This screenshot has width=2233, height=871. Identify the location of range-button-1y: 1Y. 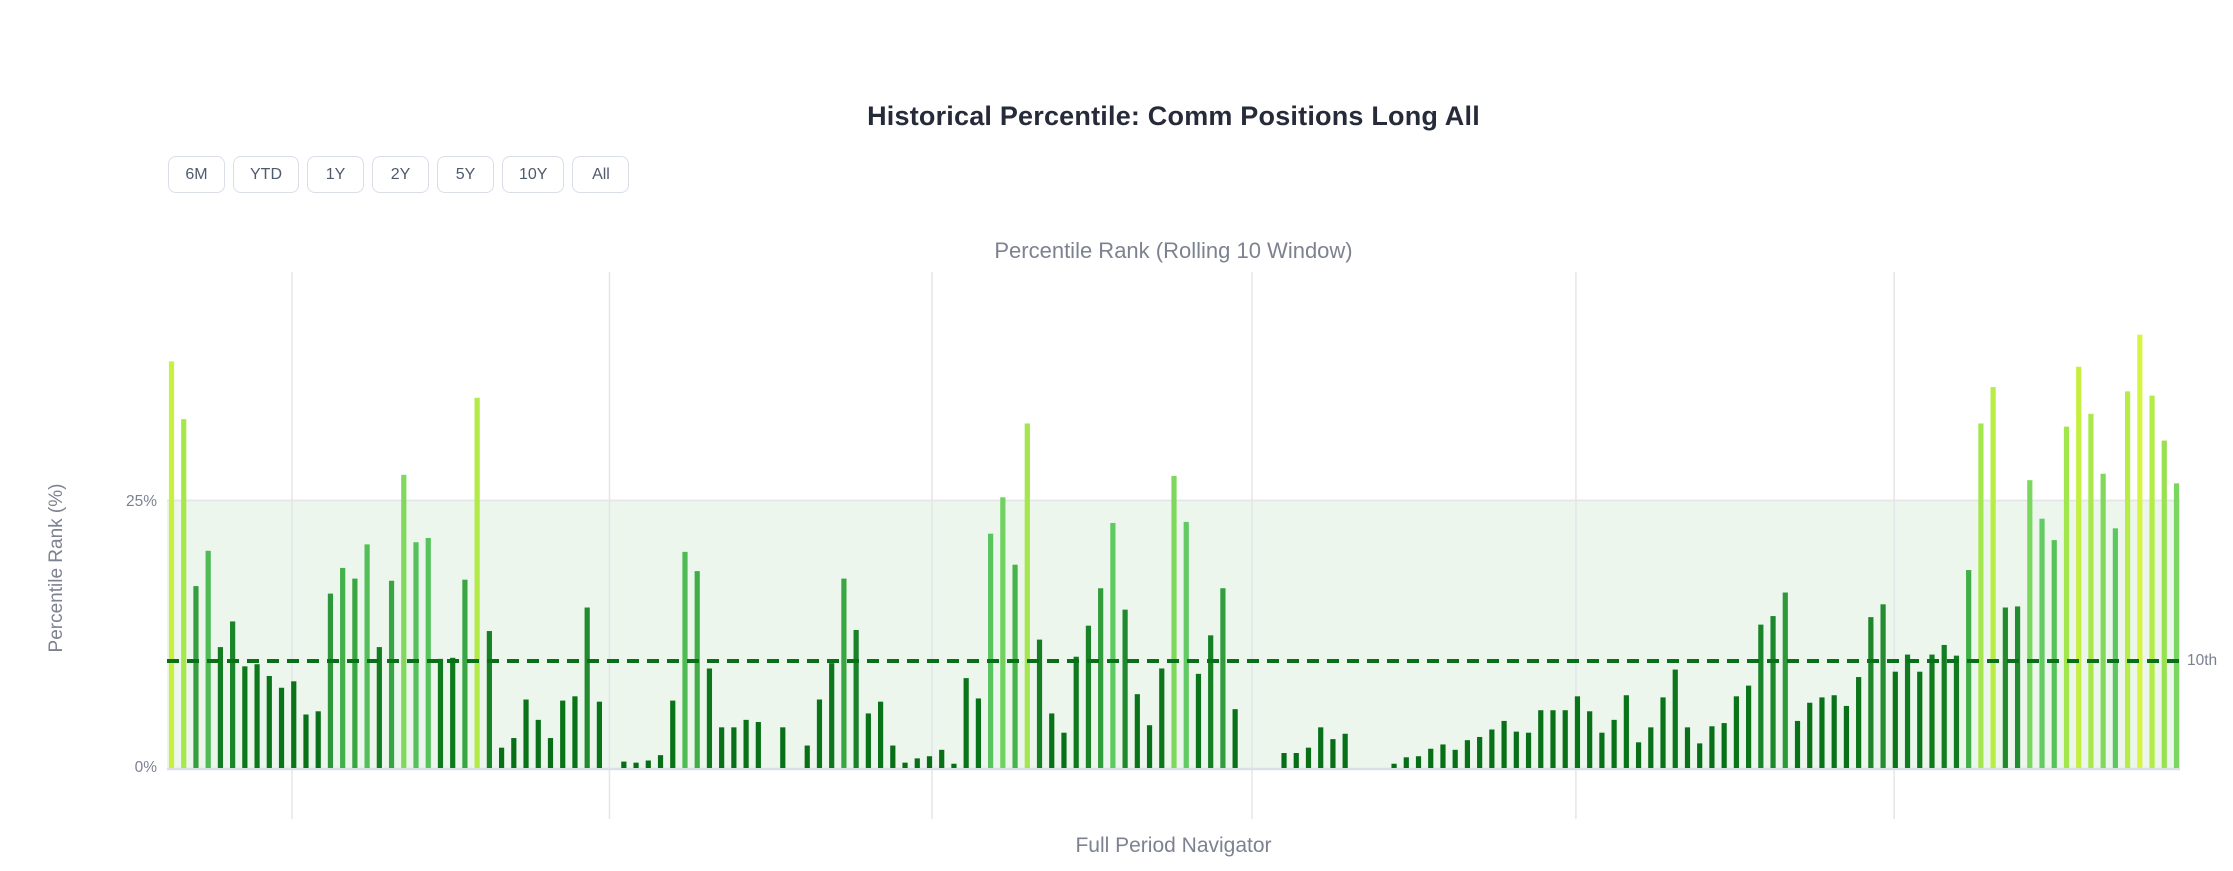
(335, 174).